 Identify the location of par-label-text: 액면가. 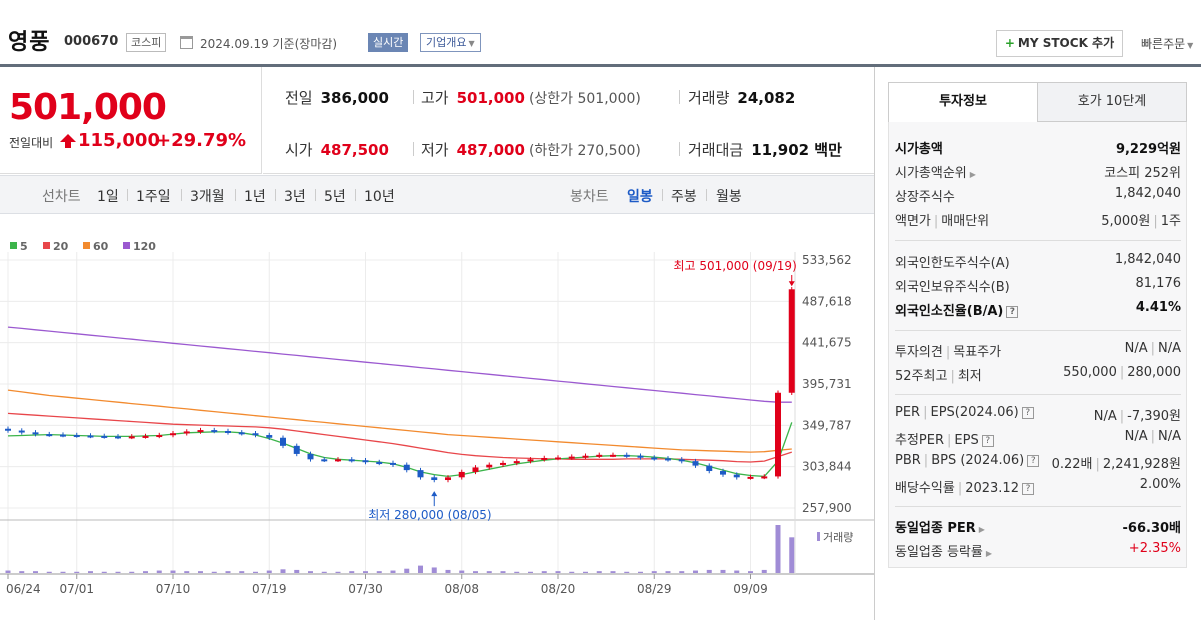
(913, 221).